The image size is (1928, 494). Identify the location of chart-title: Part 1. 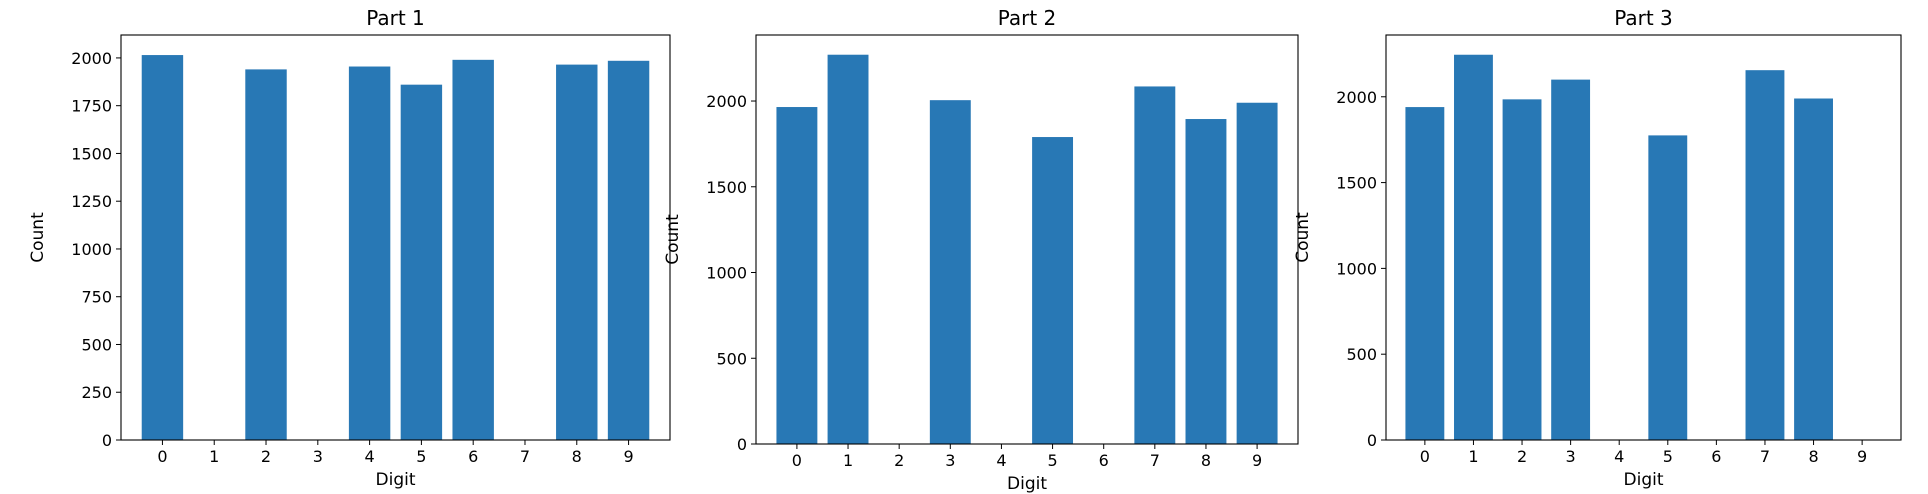
(395, 18).